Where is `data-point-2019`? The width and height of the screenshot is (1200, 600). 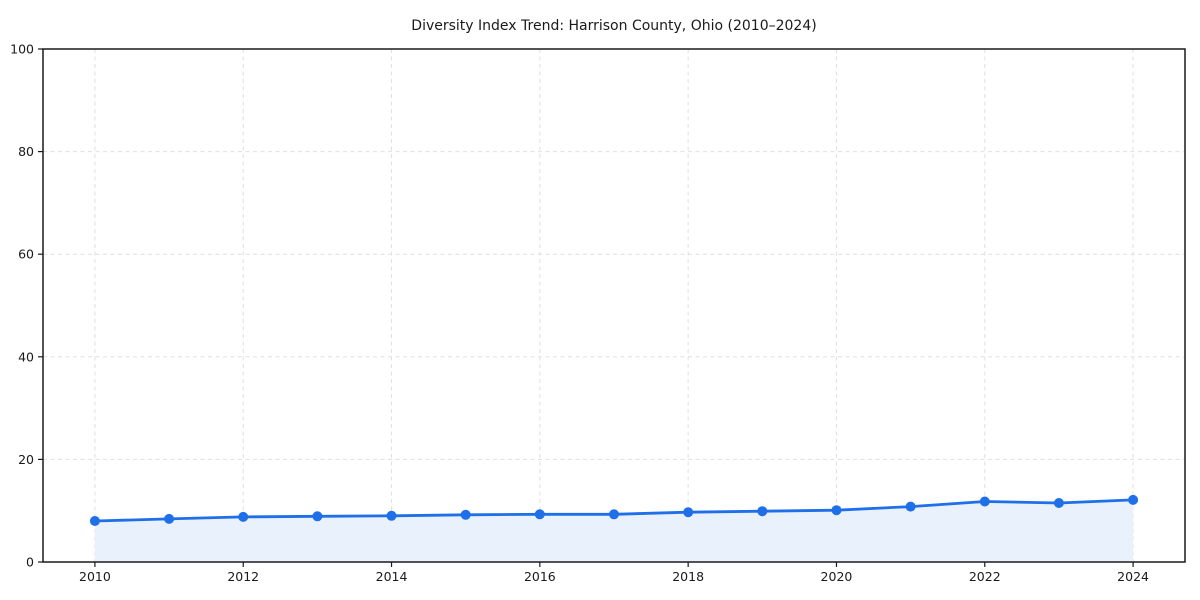 data-point-2019 is located at coordinates (762, 511).